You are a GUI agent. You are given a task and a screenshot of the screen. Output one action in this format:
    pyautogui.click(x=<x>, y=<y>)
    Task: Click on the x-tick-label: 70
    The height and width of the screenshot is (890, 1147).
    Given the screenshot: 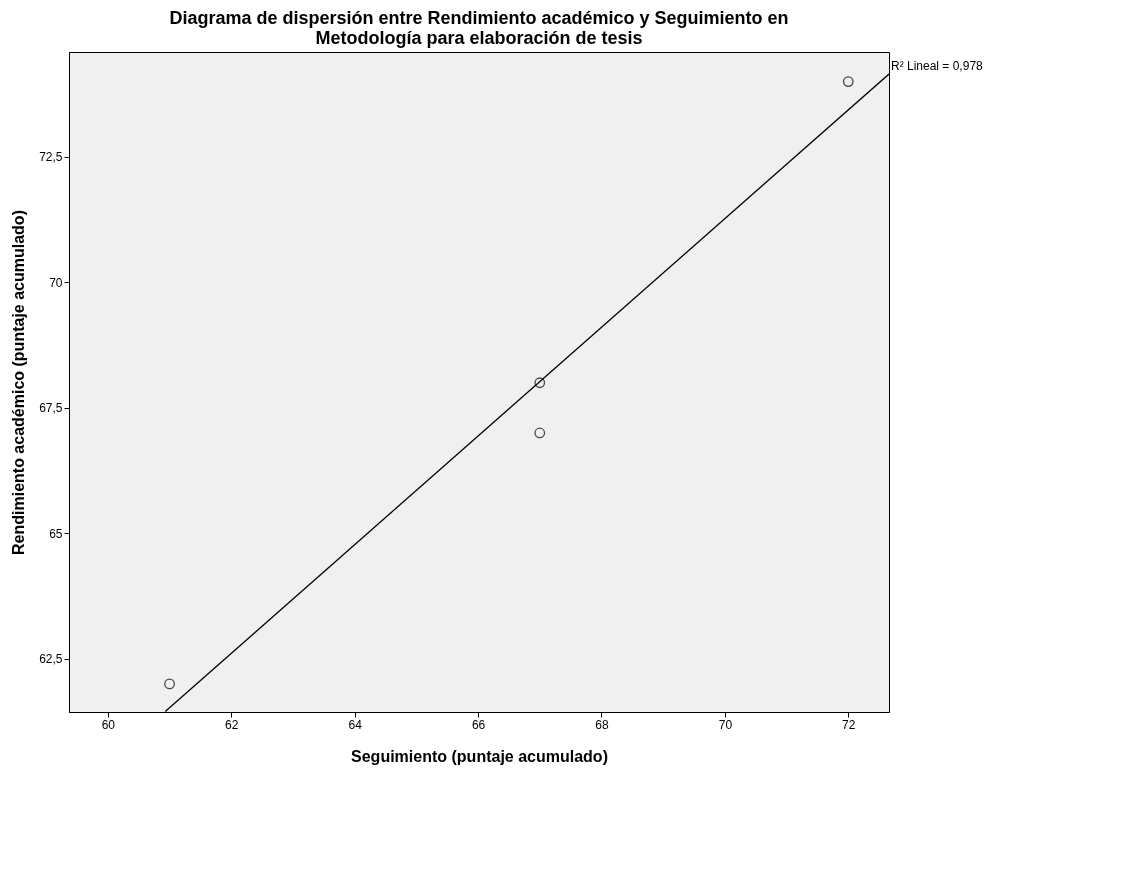 What is the action you would take?
    pyautogui.click(x=725, y=724)
    